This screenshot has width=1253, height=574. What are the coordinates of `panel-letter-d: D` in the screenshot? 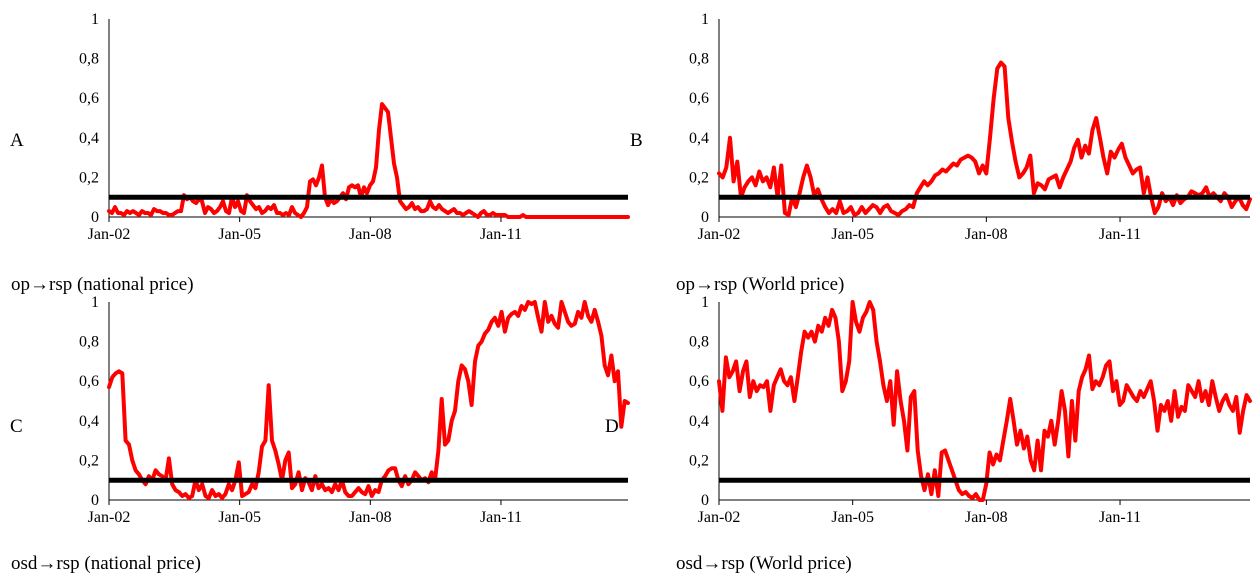 It's located at (612, 426).